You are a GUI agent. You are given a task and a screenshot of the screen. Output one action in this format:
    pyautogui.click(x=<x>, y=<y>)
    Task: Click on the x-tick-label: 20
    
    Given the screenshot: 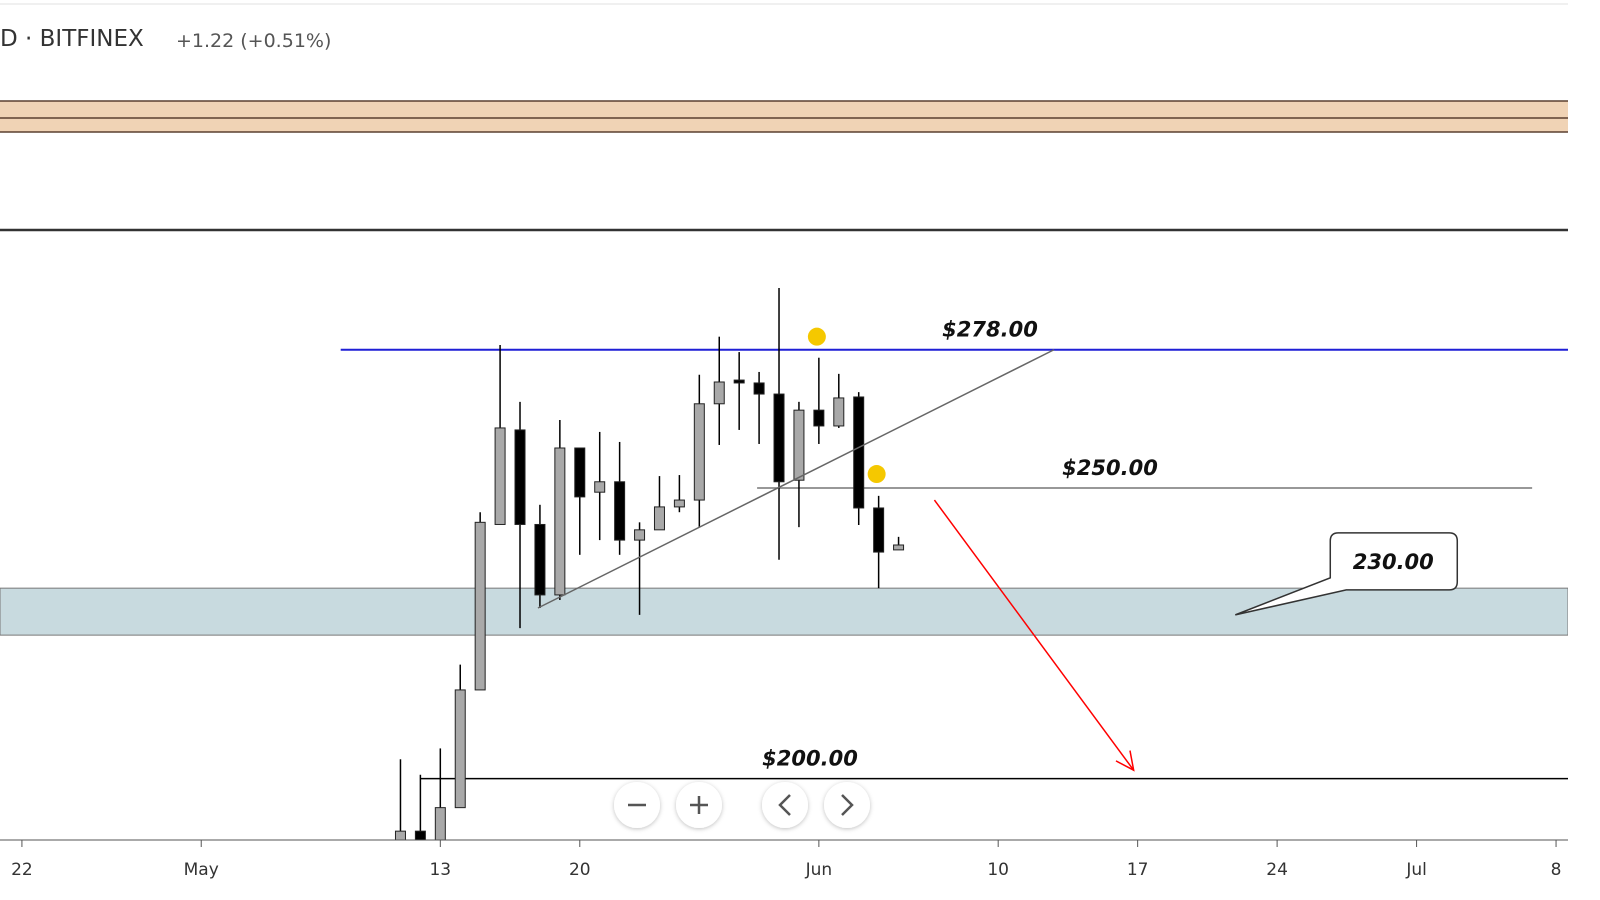 What is the action you would take?
    pyautogui.click(x=580, y=870)
    